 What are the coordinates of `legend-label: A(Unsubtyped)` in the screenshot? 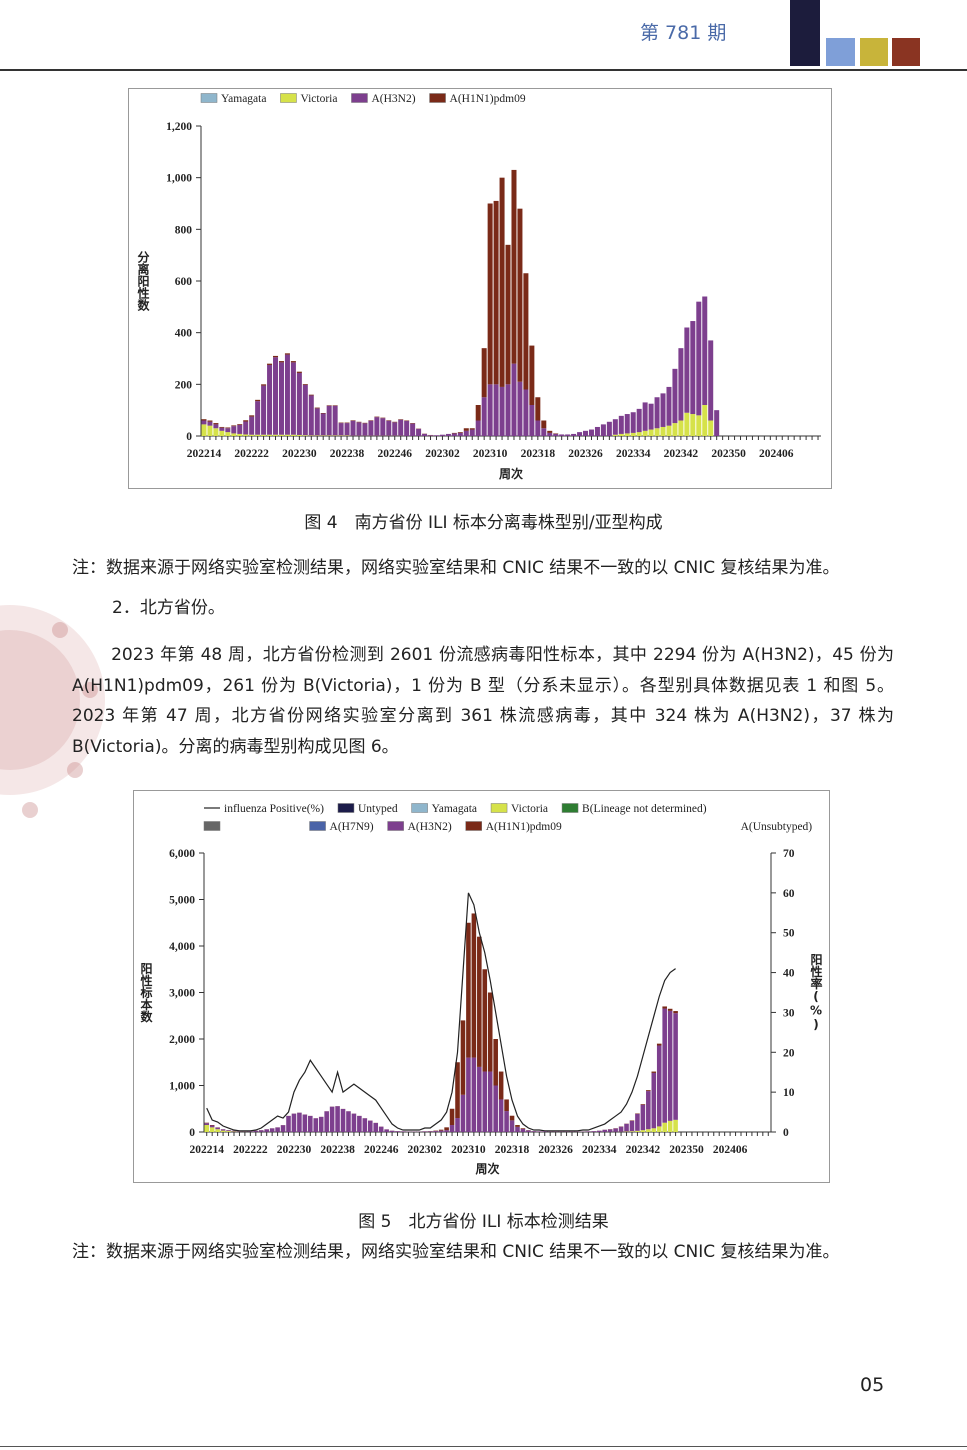 It's located at (777, 827).